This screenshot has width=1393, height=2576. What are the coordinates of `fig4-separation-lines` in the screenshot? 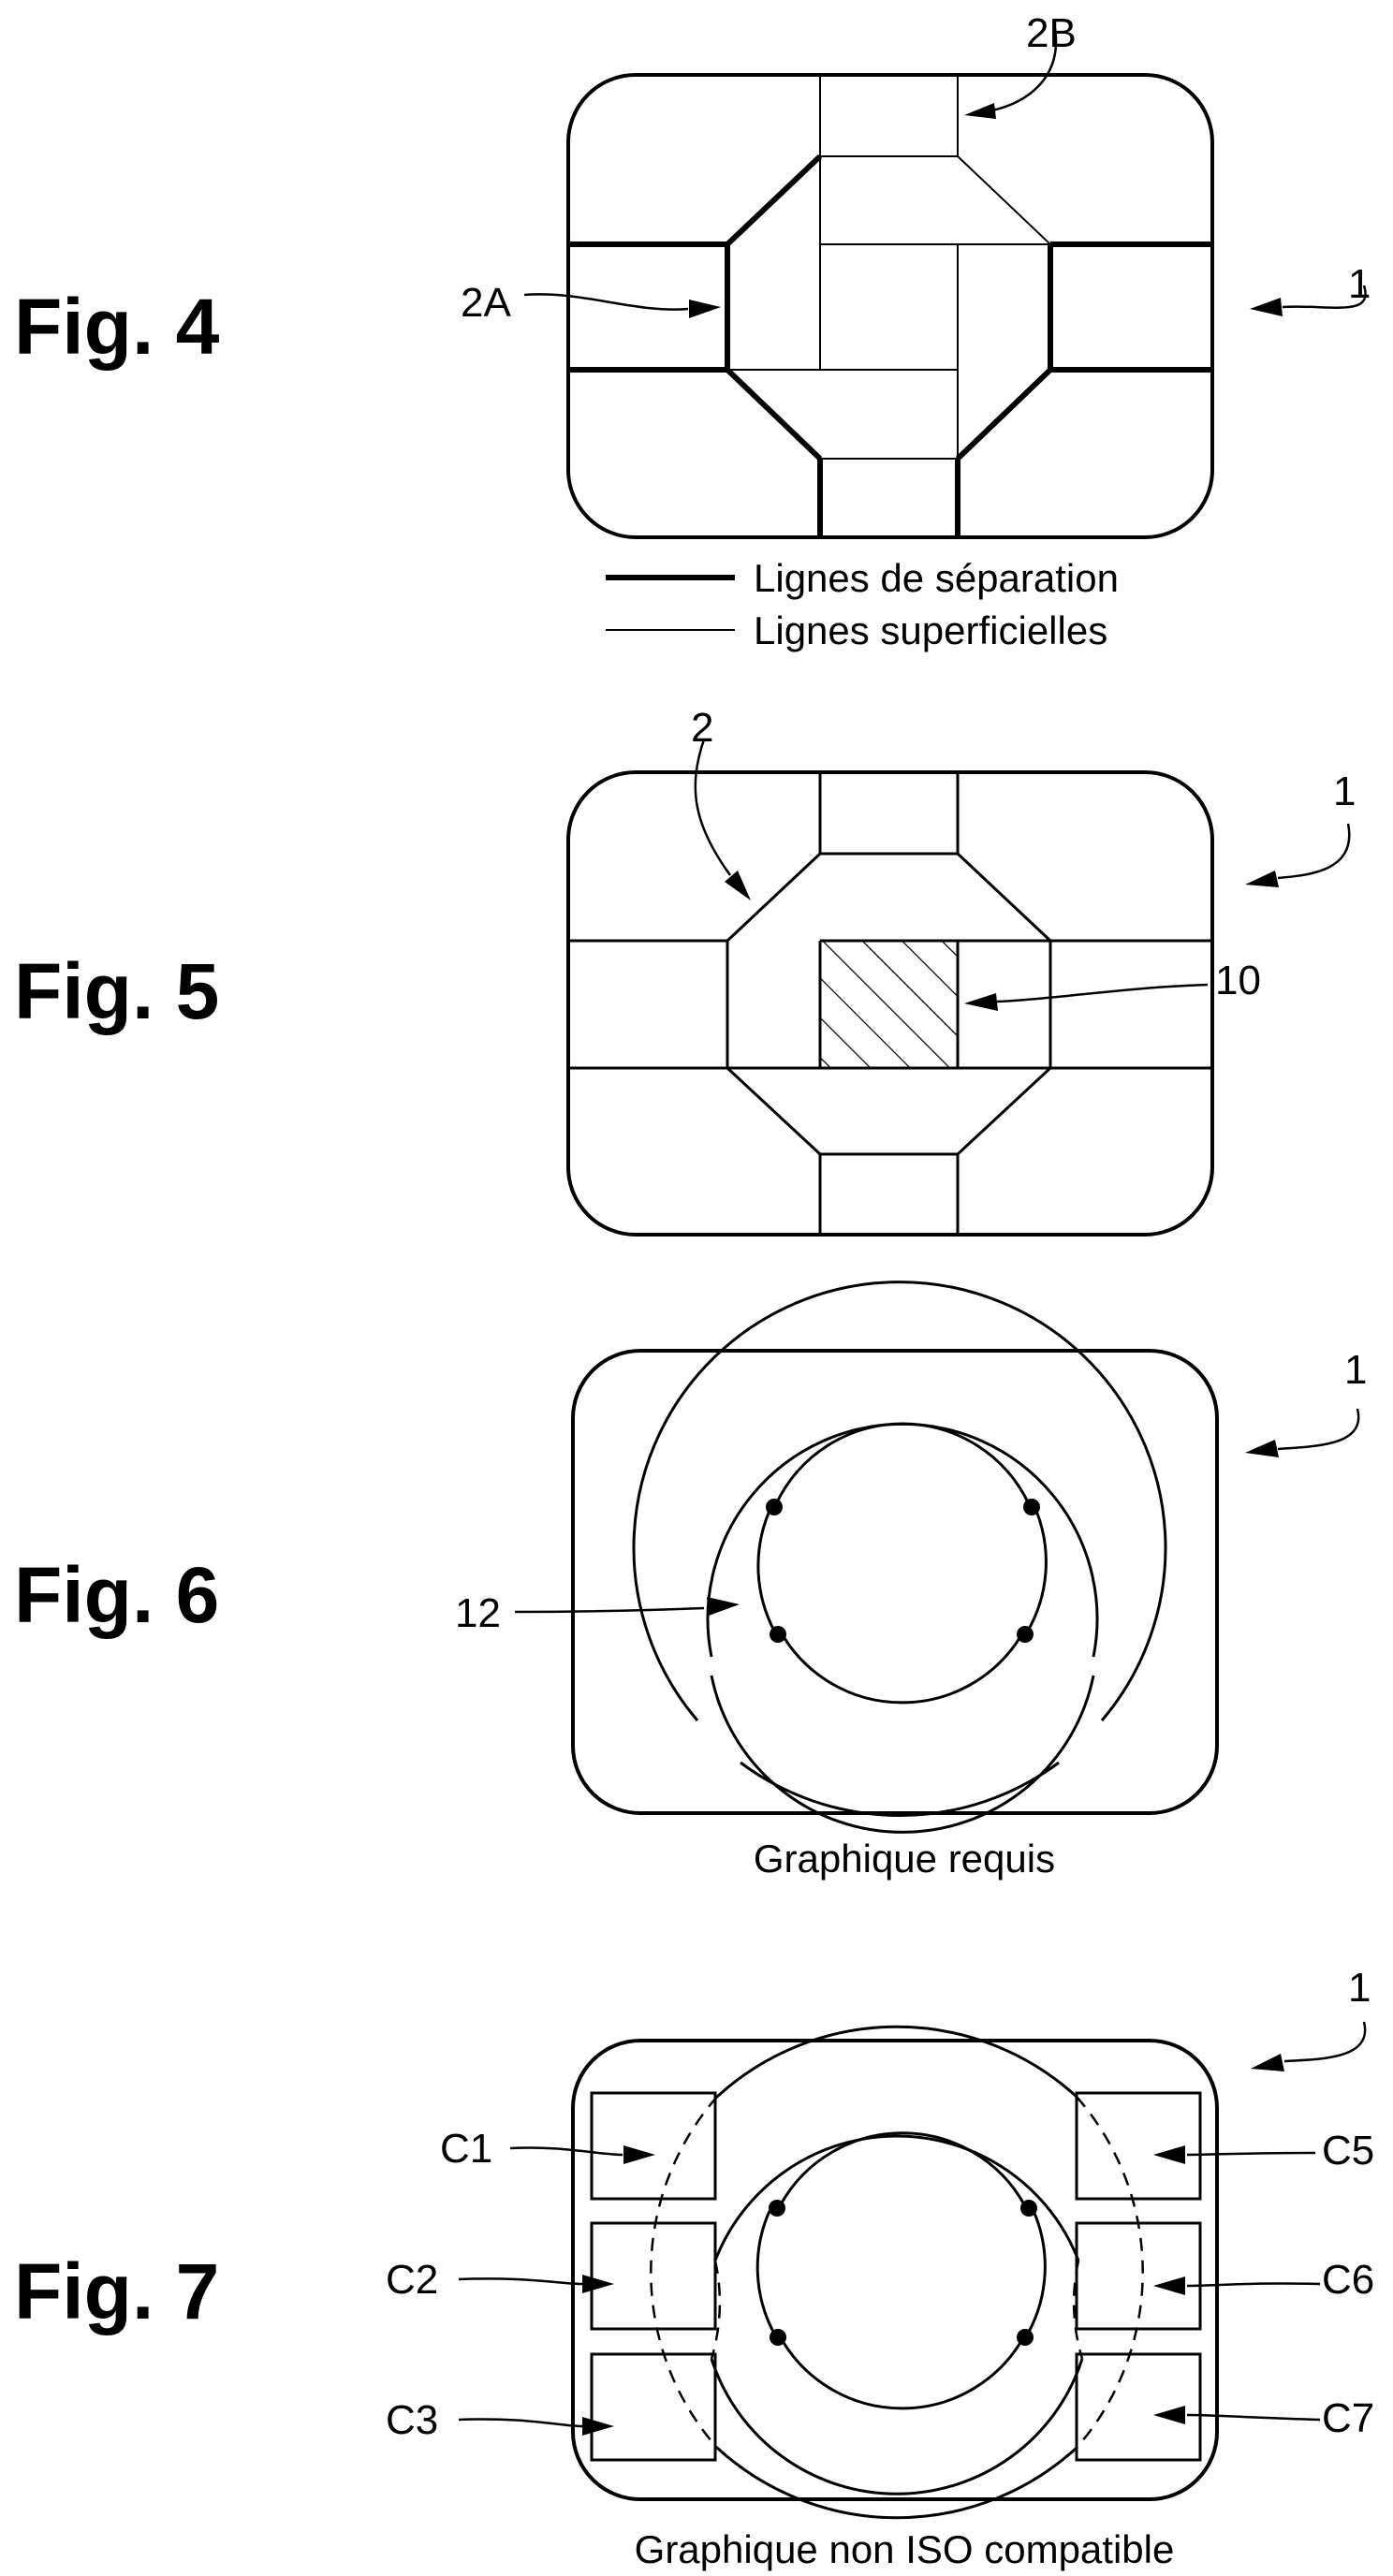 It's located at (890, 346).